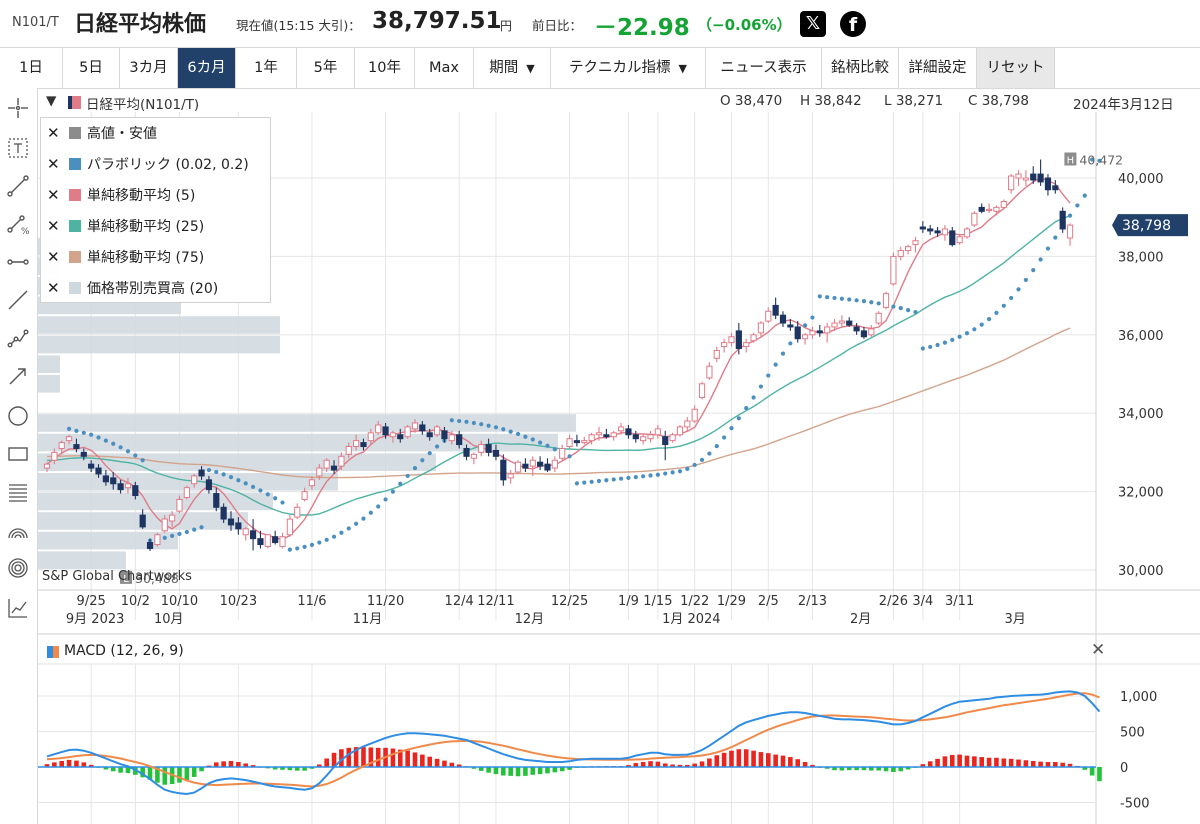 This screenshot has height=824, width=1200. What do you see at coordinates (51, 101) in the screenshot?
I see `series-collapse-caret: ▼` at bounding box center [51, 101].